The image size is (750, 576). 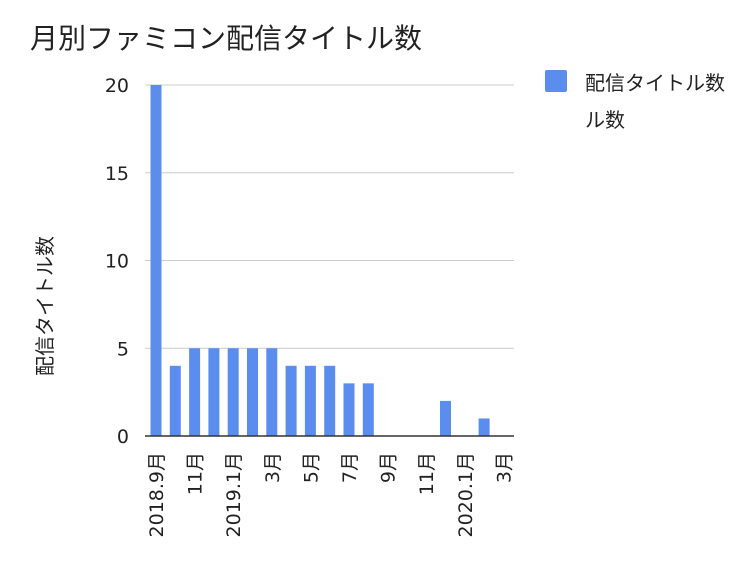 I want to click on y-tick-label: 10, so click(x=117, y=262).